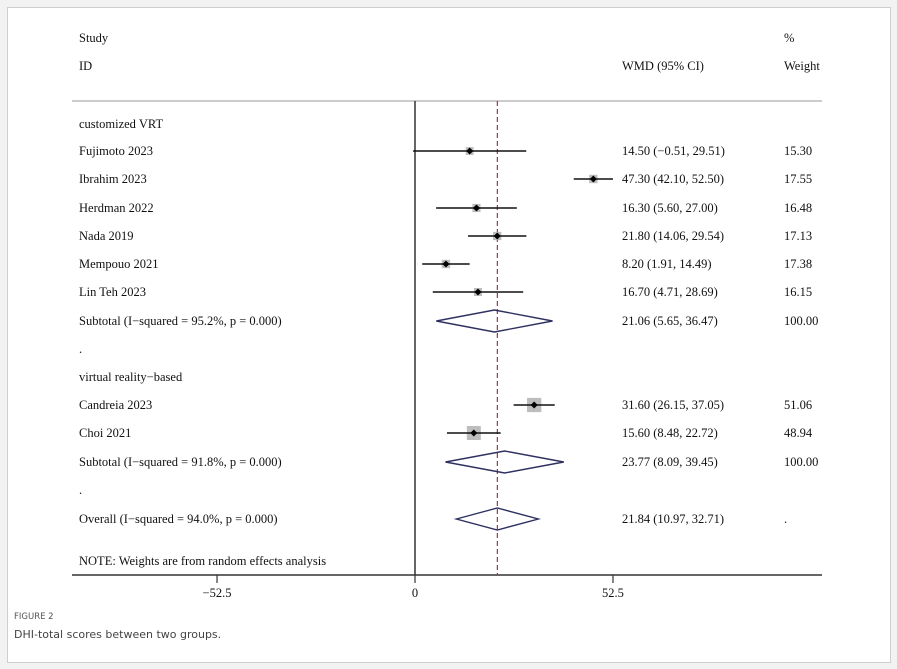 Image resolution: width=897 pixels, height=669 pixels. What do you see at coordinates (118, 634) in the screenshot?
I see `figure-caption: DHI-total scores between two groups.` at bounding box center [118, 634].